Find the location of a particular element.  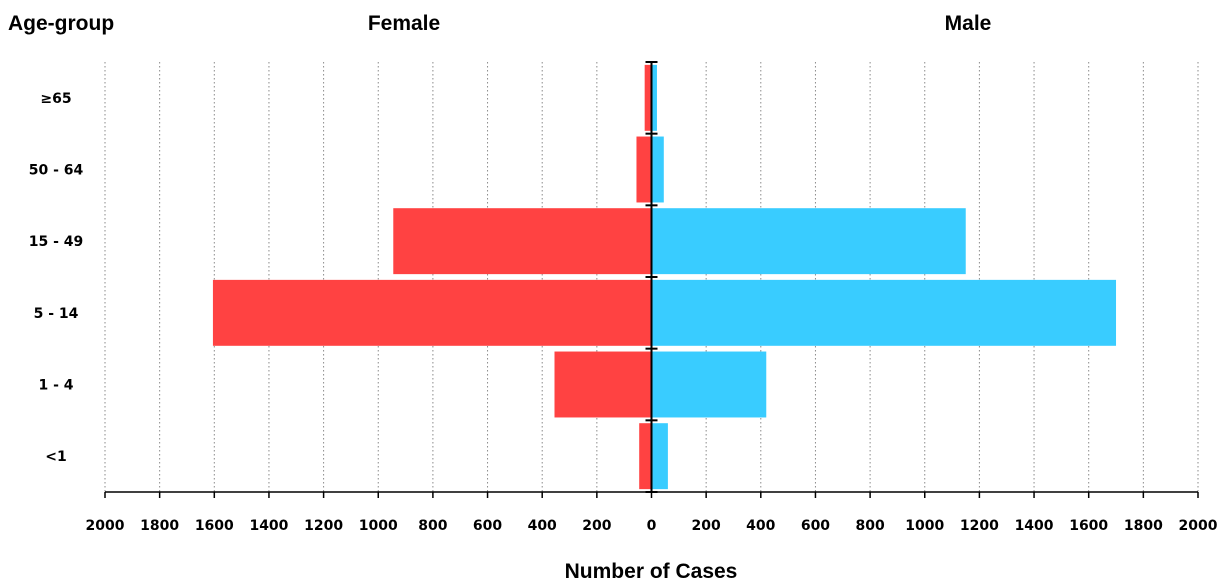

male-header: Male is located at coordinates (968, 23).